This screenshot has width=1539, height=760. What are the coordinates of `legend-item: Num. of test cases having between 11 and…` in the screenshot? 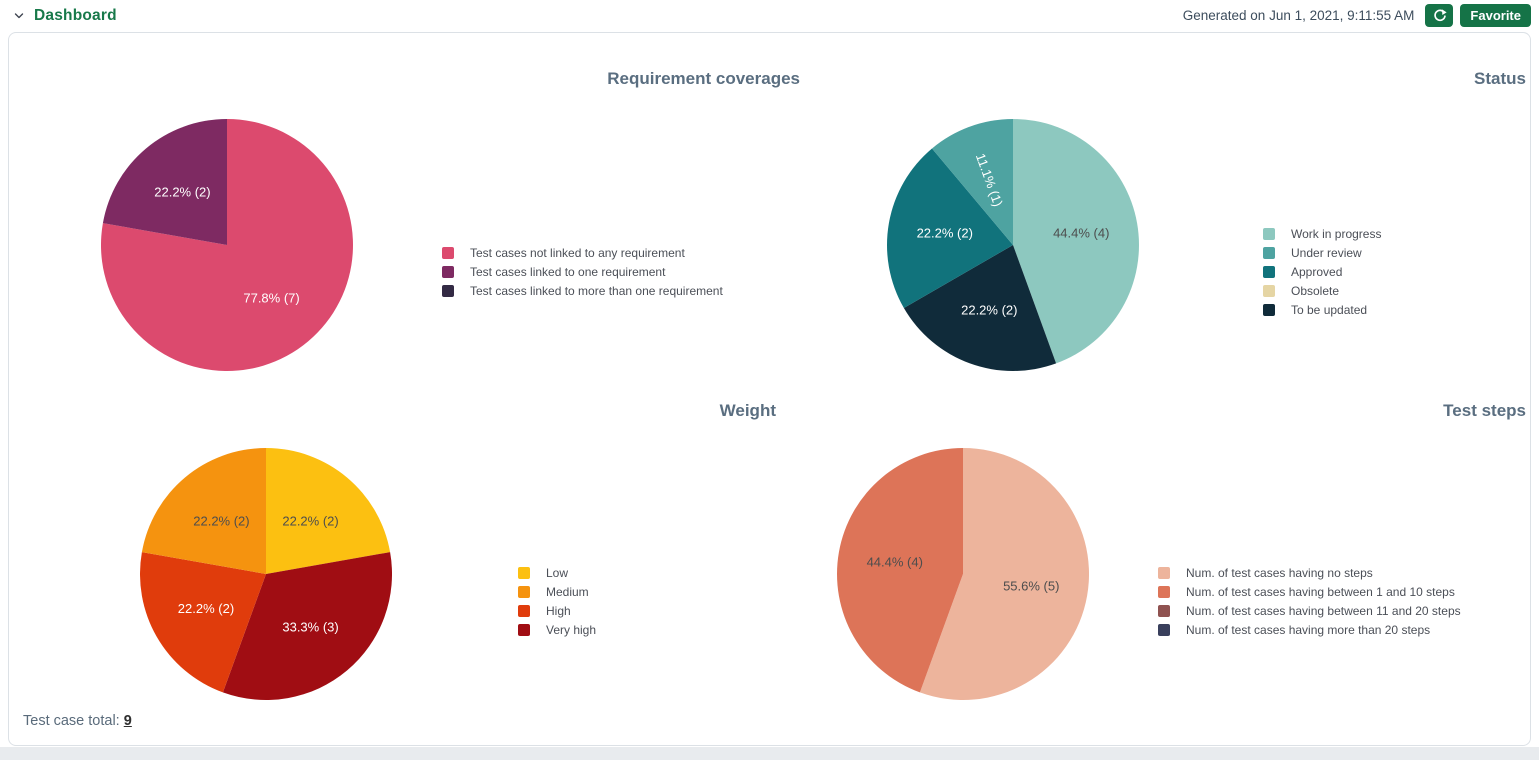 It's located at (1309, 610).